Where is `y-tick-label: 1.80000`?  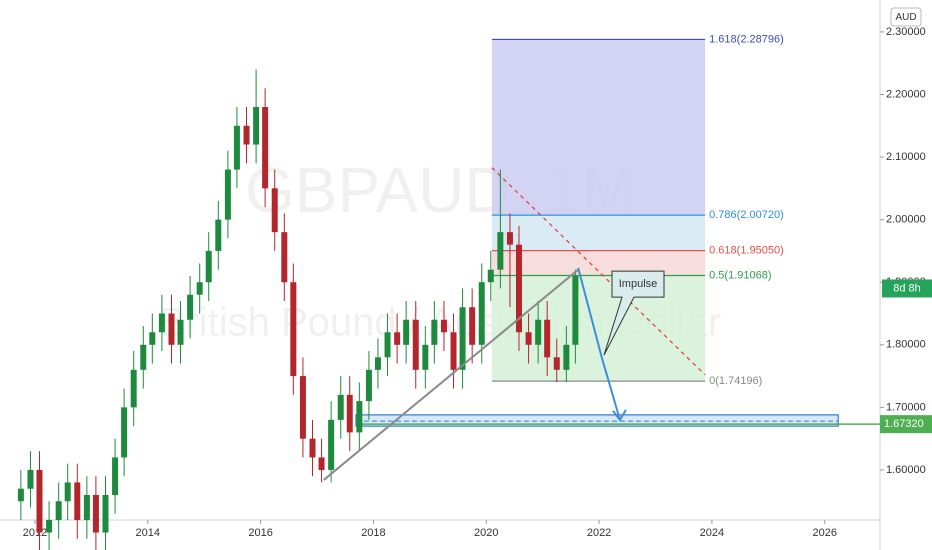 y-tick-label: 1.80000 is located at coordinates (906, 345).